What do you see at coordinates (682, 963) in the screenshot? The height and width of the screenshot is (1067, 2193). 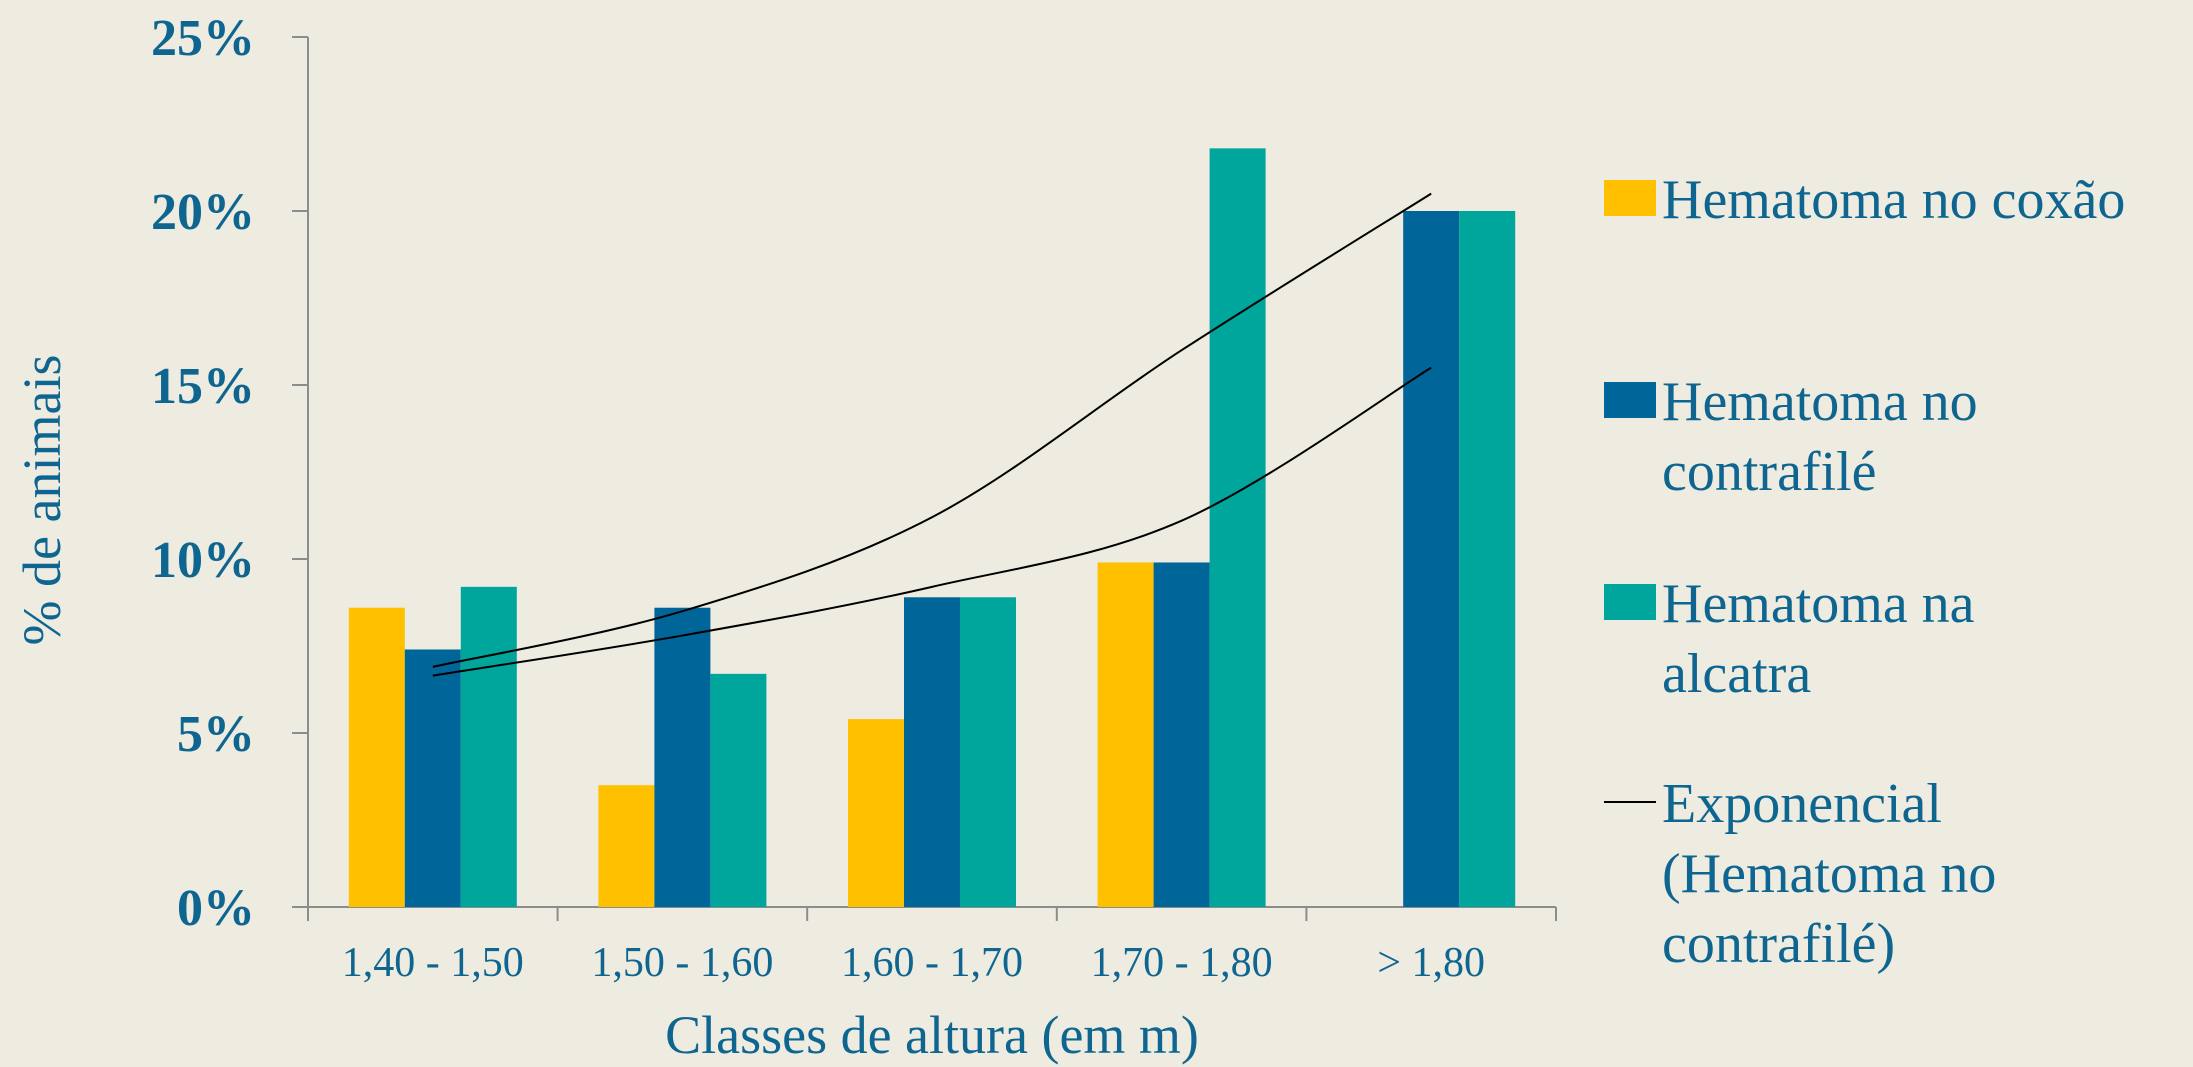 I see `x-tick-label: 1,50 - 1,60` at bounding box center [682, 963].